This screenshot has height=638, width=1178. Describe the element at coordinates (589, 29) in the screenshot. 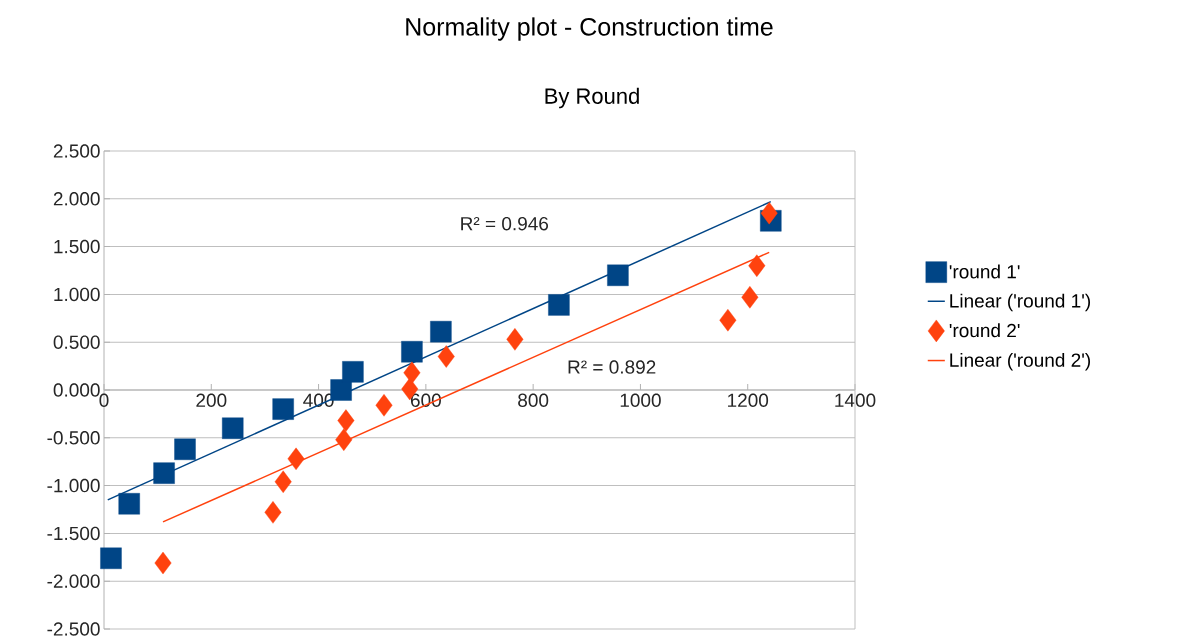

I see `chart-title: Normality plot - Construction time` at that location.